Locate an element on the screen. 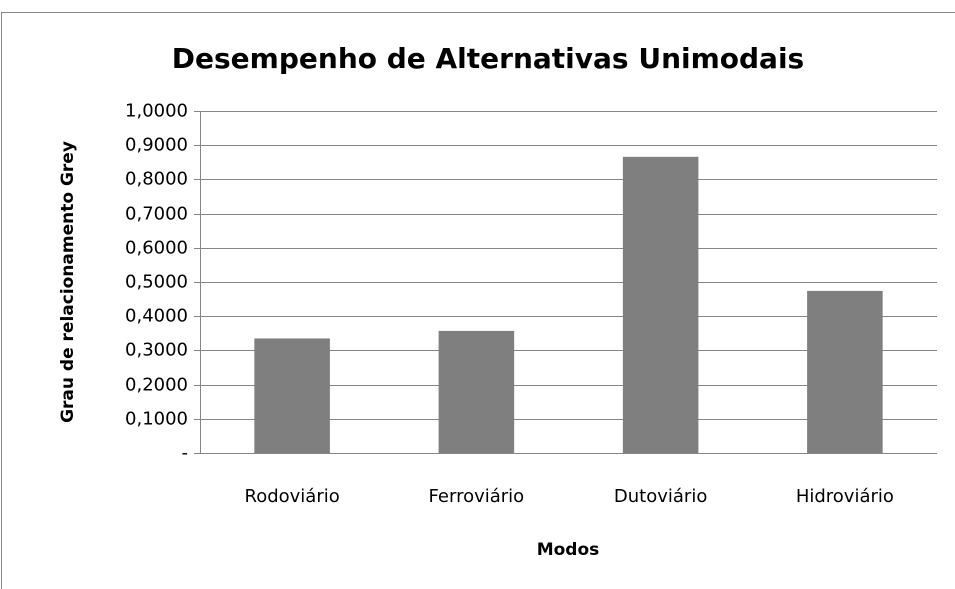 The height and width of the screenshot is (589, 955). y-tick-label: 0,4000 is located at coordinates (156, 316).